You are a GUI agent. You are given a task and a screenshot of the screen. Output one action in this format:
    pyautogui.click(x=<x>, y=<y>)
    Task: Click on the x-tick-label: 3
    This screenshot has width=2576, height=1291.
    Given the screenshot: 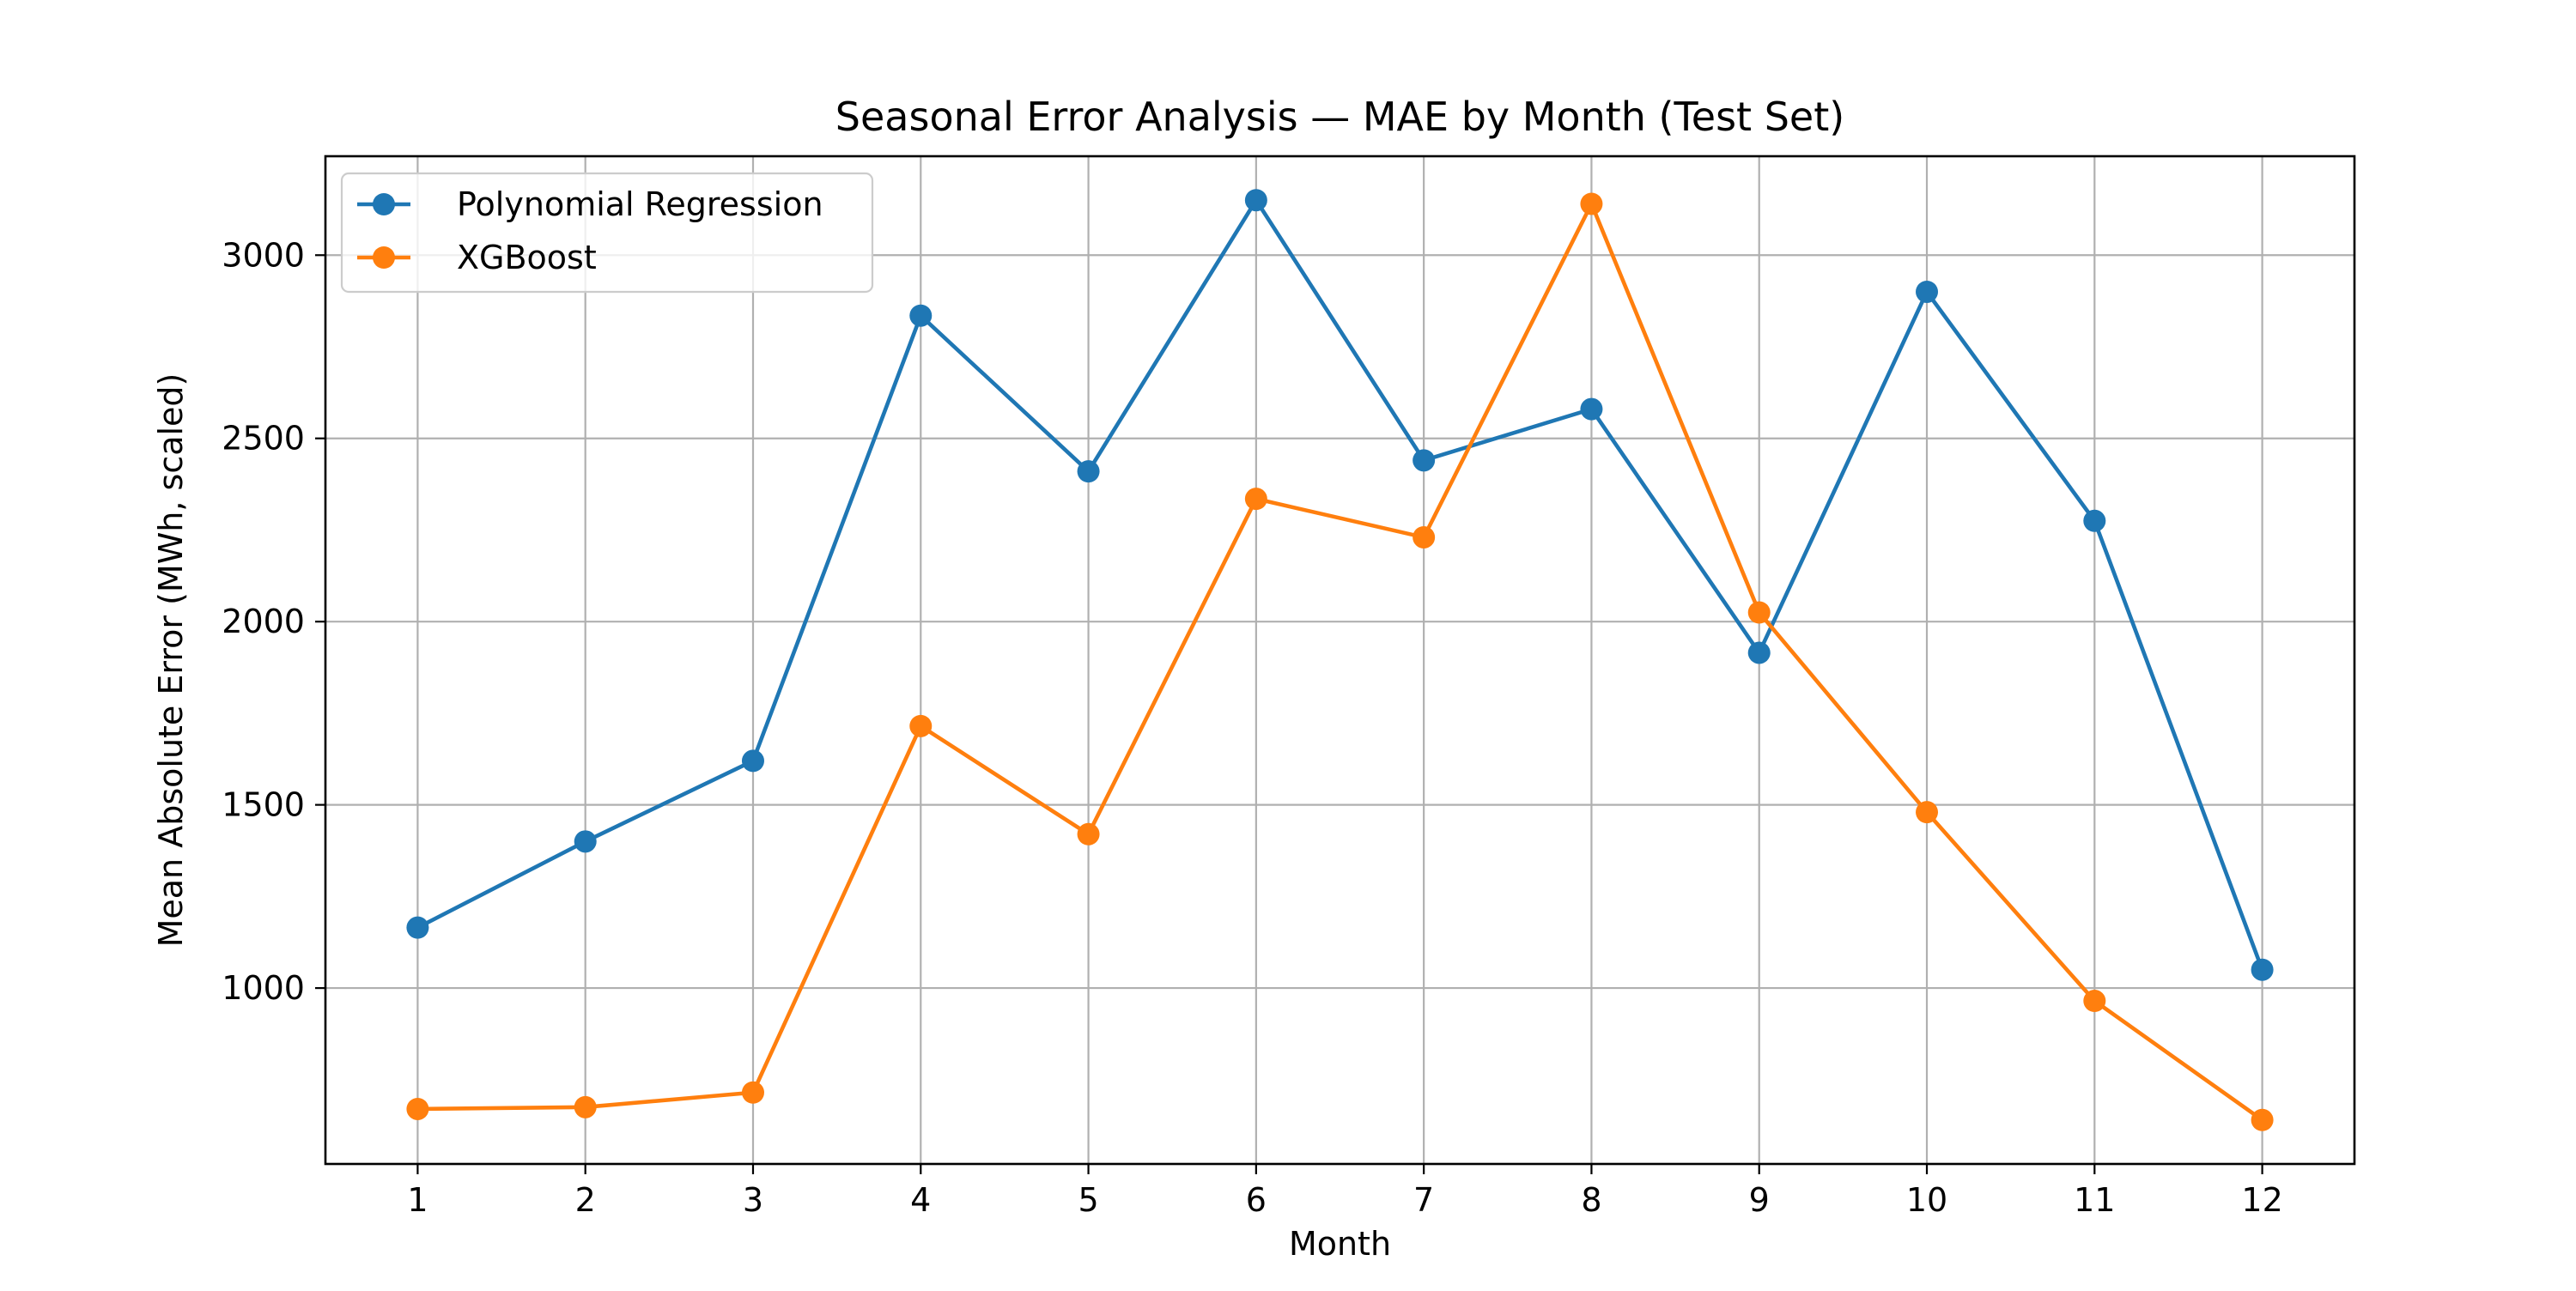 What is the action you would take?
    pyautogui.click(x=753, y=1200)
    